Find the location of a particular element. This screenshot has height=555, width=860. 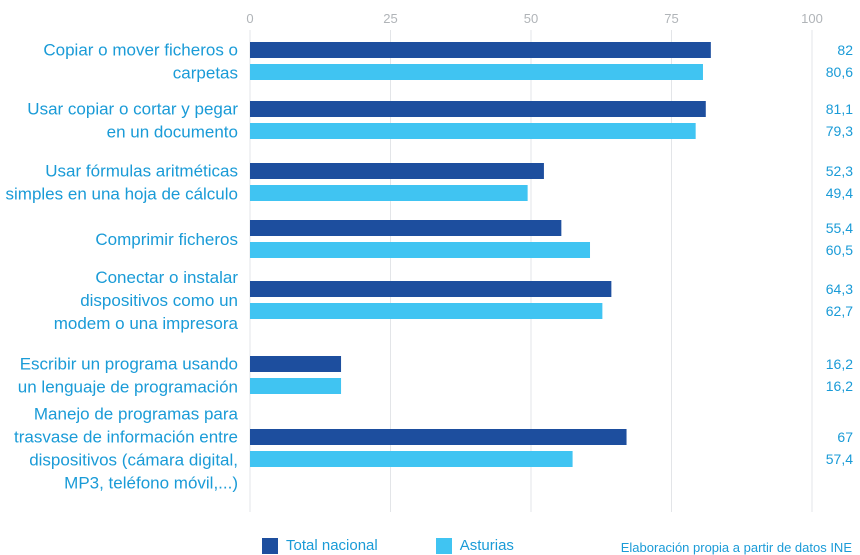

x-tick-label-75: 75 is located at coordinates (671, 18).